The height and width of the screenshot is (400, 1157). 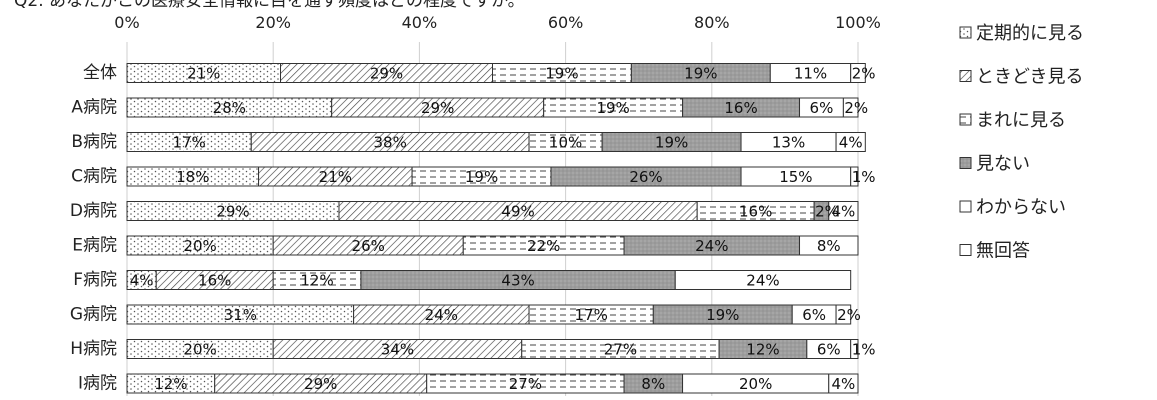 What do you see at coordinates (93, 228) in the screenshot?
I see `y-axis-category-labels: 全体 A病院 B病院 C病院 D病院 E病院 F病院 G病院 H病院 I病院` at bounding box center [93, 228].